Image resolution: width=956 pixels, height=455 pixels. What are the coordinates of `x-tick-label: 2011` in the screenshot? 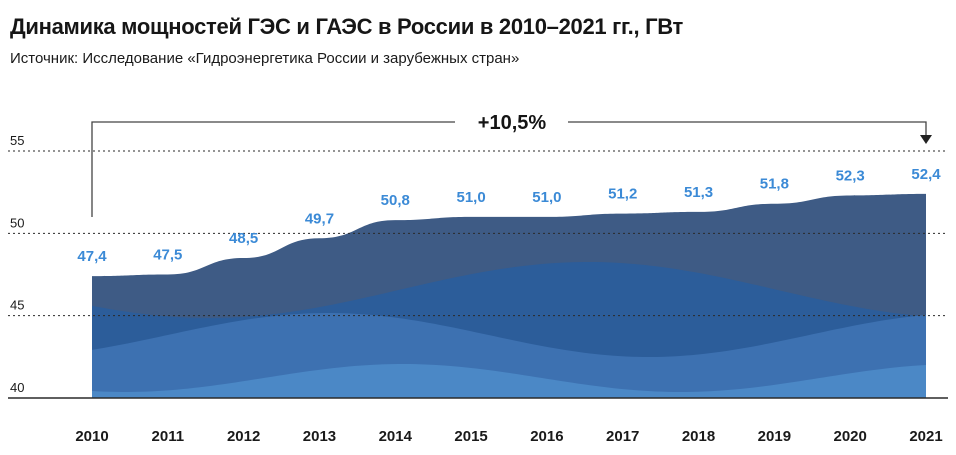 It's located at (168, 436).